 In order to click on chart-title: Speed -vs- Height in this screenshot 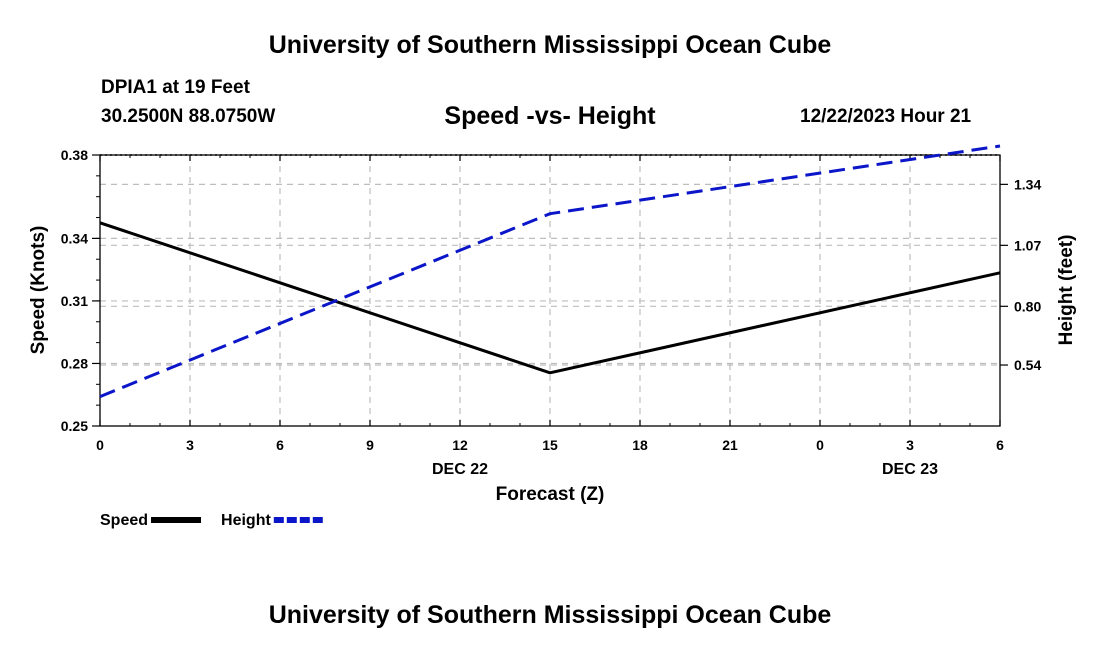, I will do `click(550, 116)`.